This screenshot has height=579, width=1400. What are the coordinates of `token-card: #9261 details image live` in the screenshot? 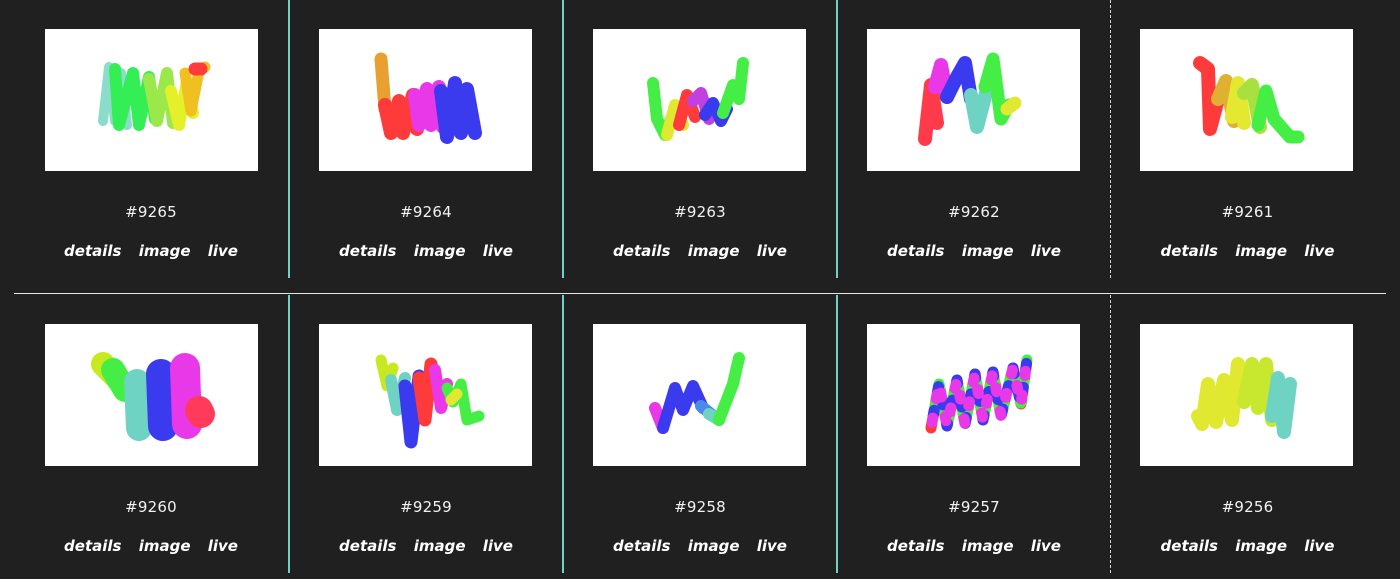 It's located at (1247, 139).